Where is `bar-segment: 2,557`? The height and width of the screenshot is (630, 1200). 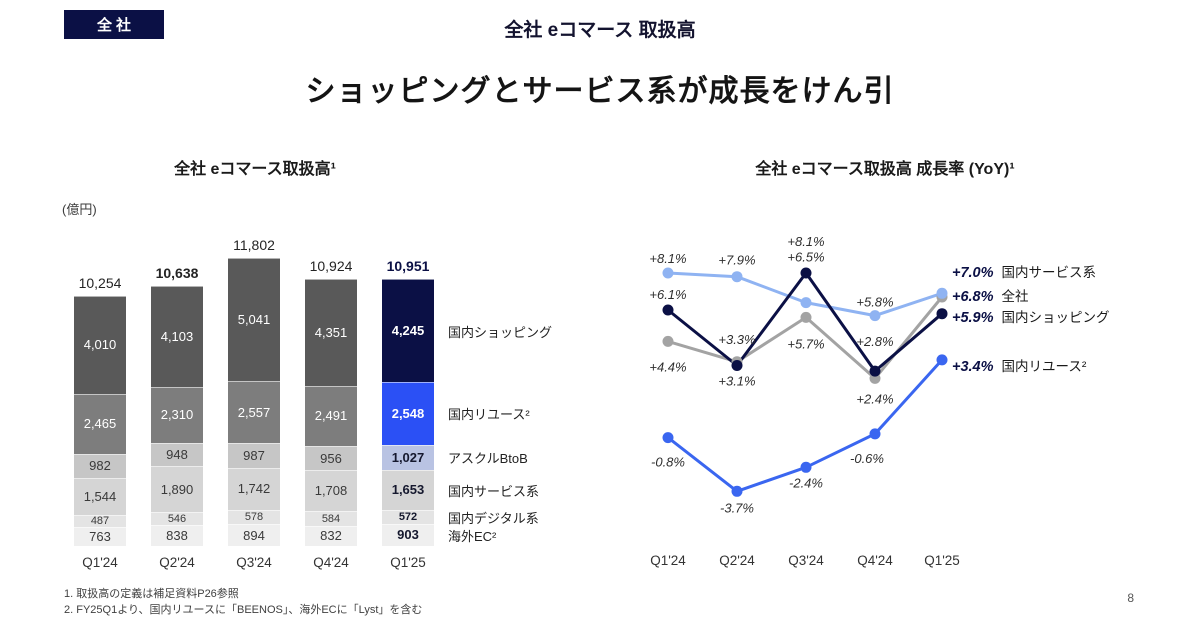 bar-segment: 2,557 is located at coordinates (254, 412).